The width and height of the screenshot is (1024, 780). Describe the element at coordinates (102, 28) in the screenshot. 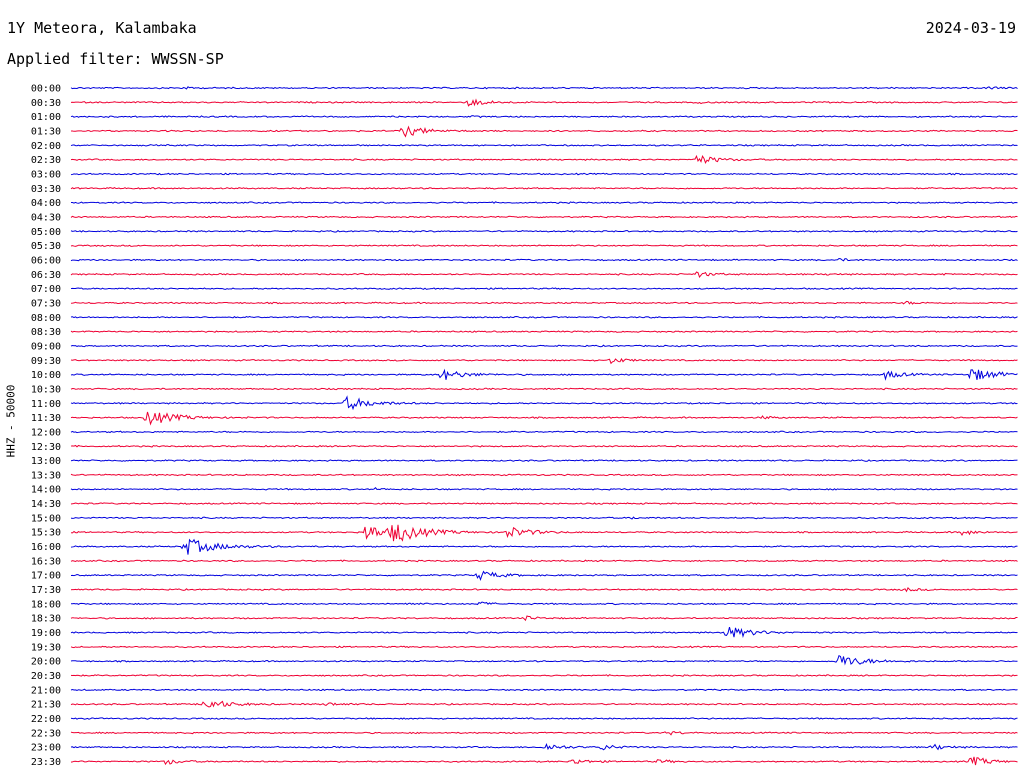

I see `station-title: 1Y Meteora, Kalambaka` at that location.